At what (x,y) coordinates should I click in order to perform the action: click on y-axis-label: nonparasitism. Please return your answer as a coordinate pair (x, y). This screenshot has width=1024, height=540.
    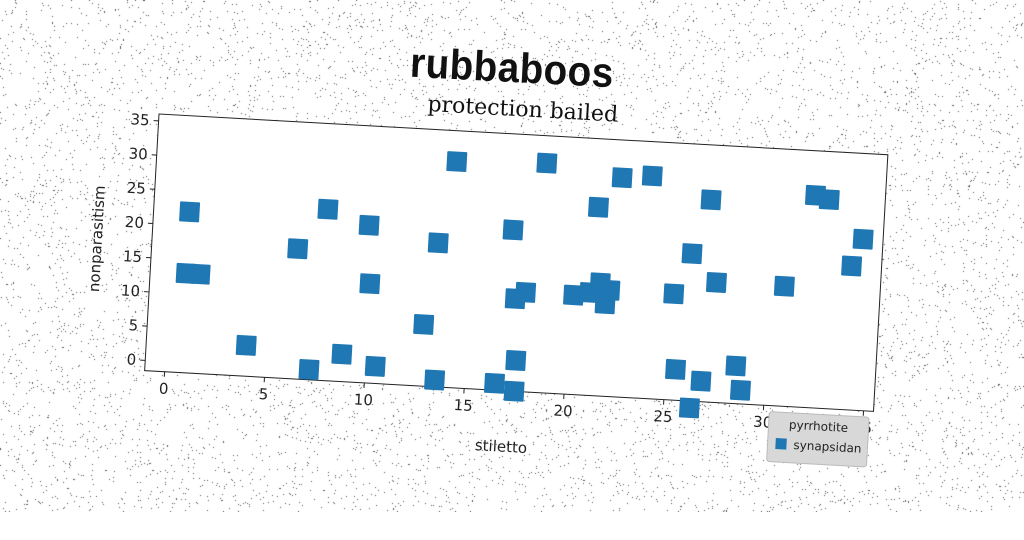
    Looking at the image, I should click on (97, 239).